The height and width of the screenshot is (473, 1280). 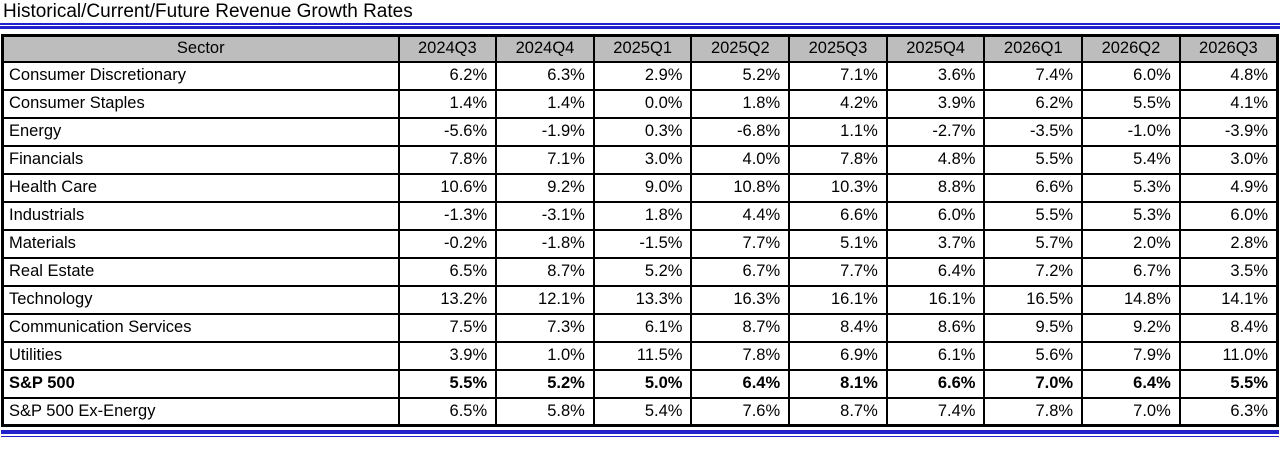 I want to click on column-header-quarter: 2025Q1, so click(x=642, y=48).